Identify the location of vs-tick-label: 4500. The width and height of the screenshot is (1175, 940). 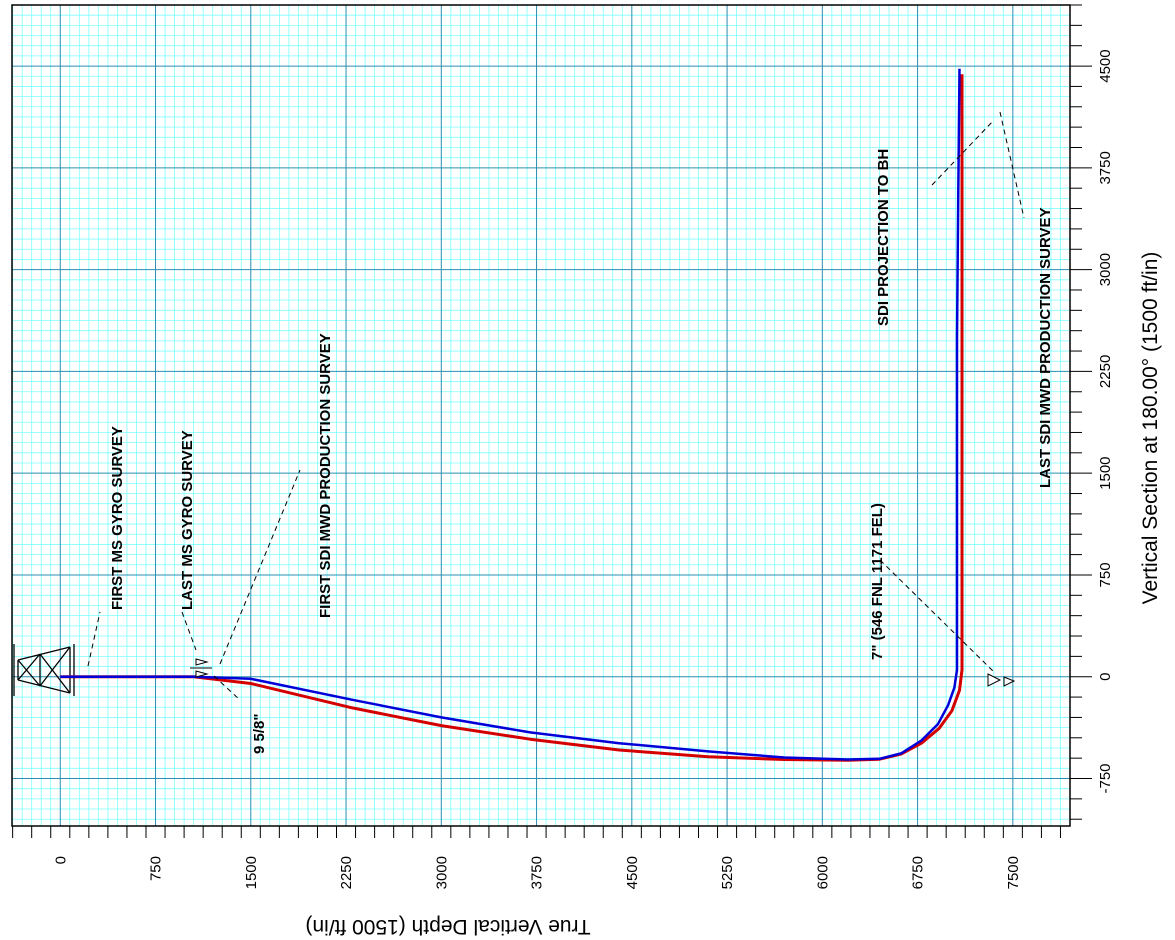
(1105, 65).